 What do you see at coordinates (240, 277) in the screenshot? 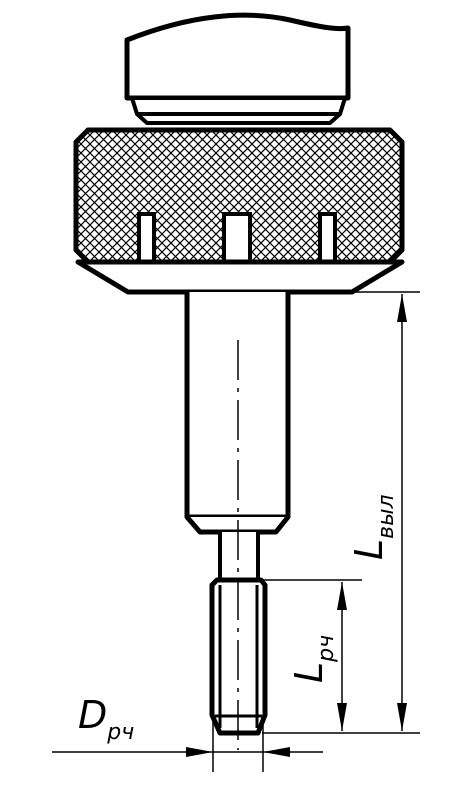
I see `nut-lower-band` at bounding box center [240, 277].